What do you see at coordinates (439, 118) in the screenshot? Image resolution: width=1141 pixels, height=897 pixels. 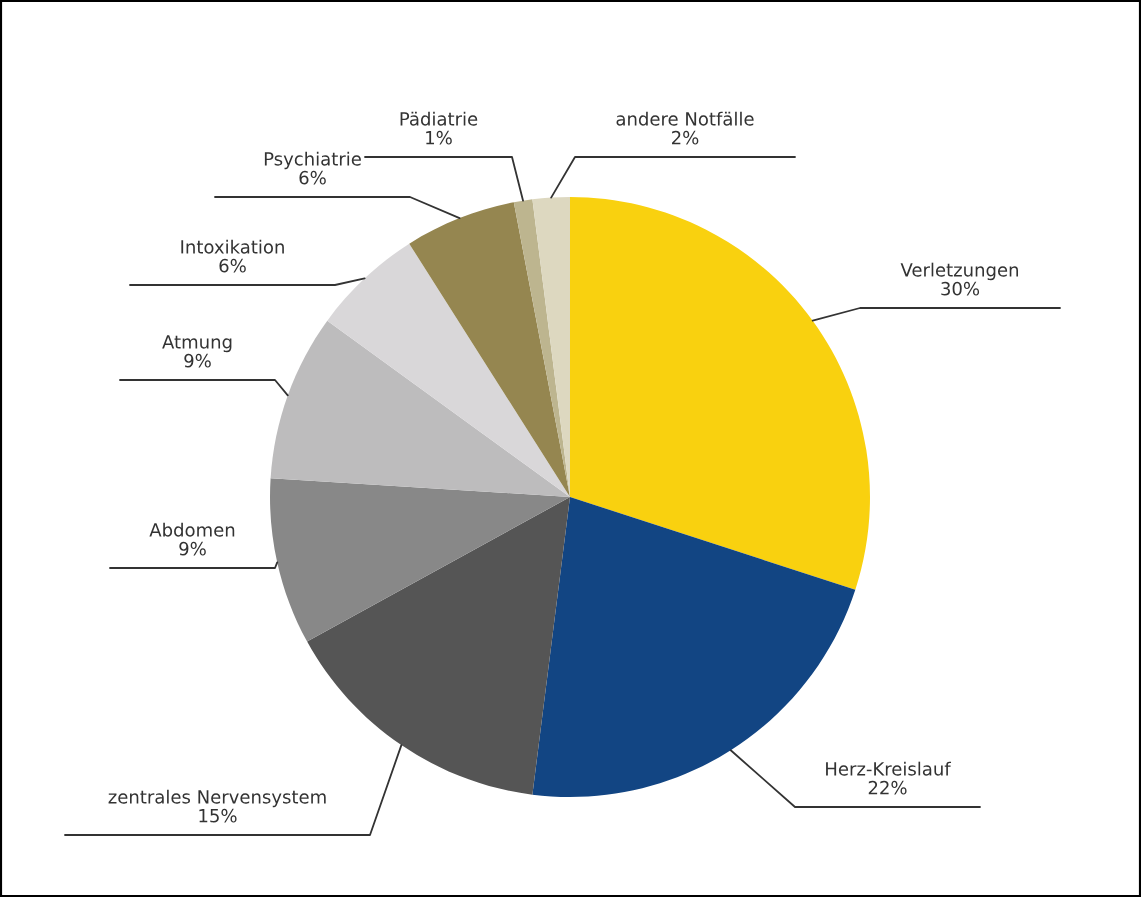 I see `slice-label: Pädiatrie` at bounding box center [439, 118].